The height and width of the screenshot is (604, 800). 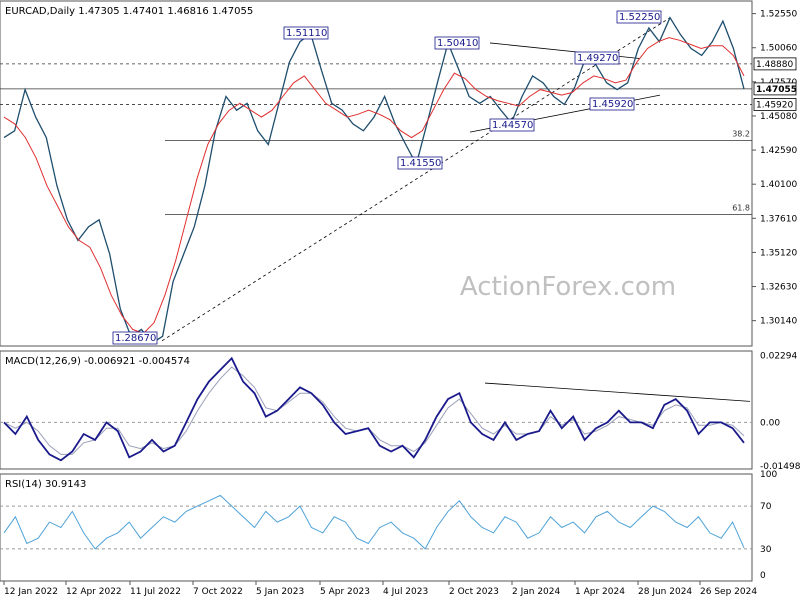 I want to click on x-tick-label: 2 Oct 2023, so click(x=474, y=592).